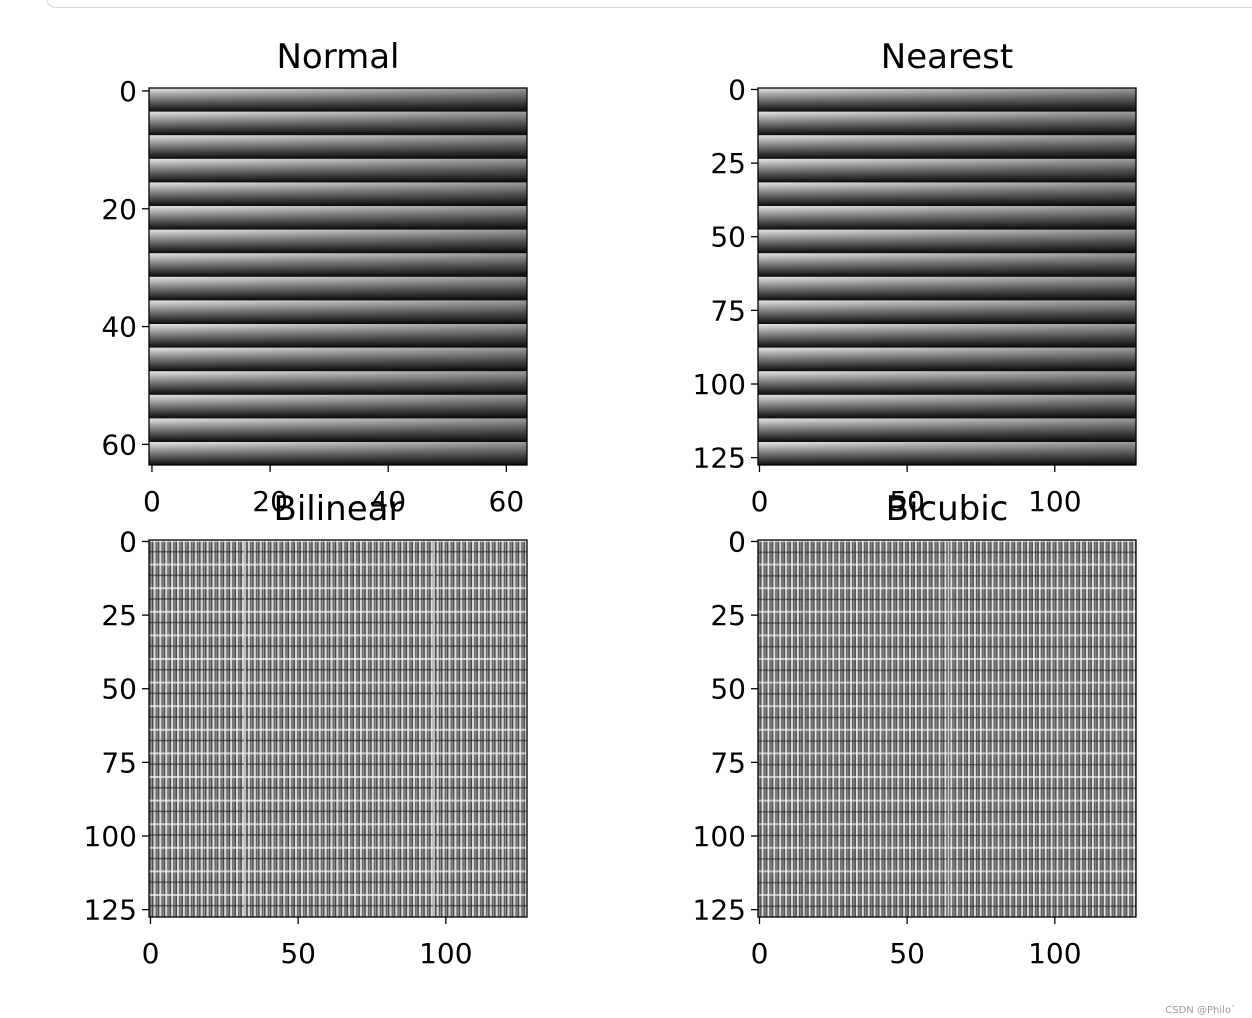  I want to click on watermark: CSDN @Philo`, so click(1200, 1010).